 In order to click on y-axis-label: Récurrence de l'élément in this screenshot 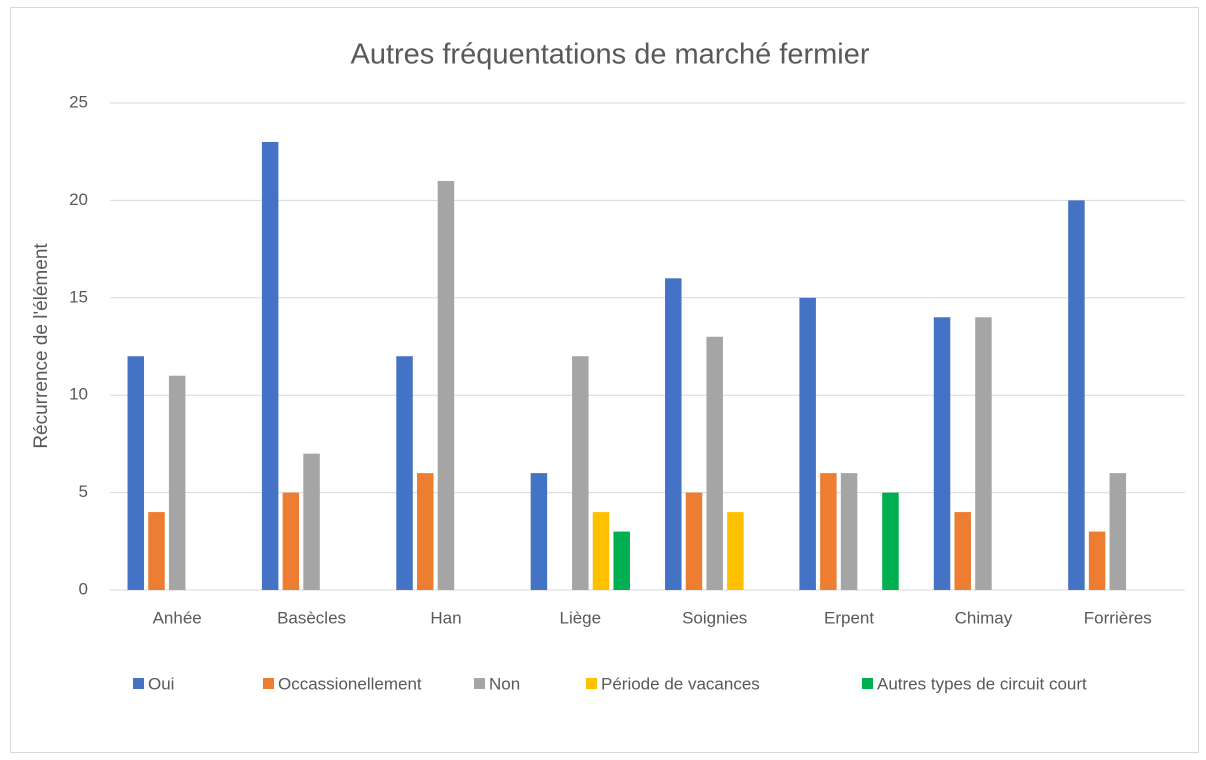, I will do `click(41, 346)`.